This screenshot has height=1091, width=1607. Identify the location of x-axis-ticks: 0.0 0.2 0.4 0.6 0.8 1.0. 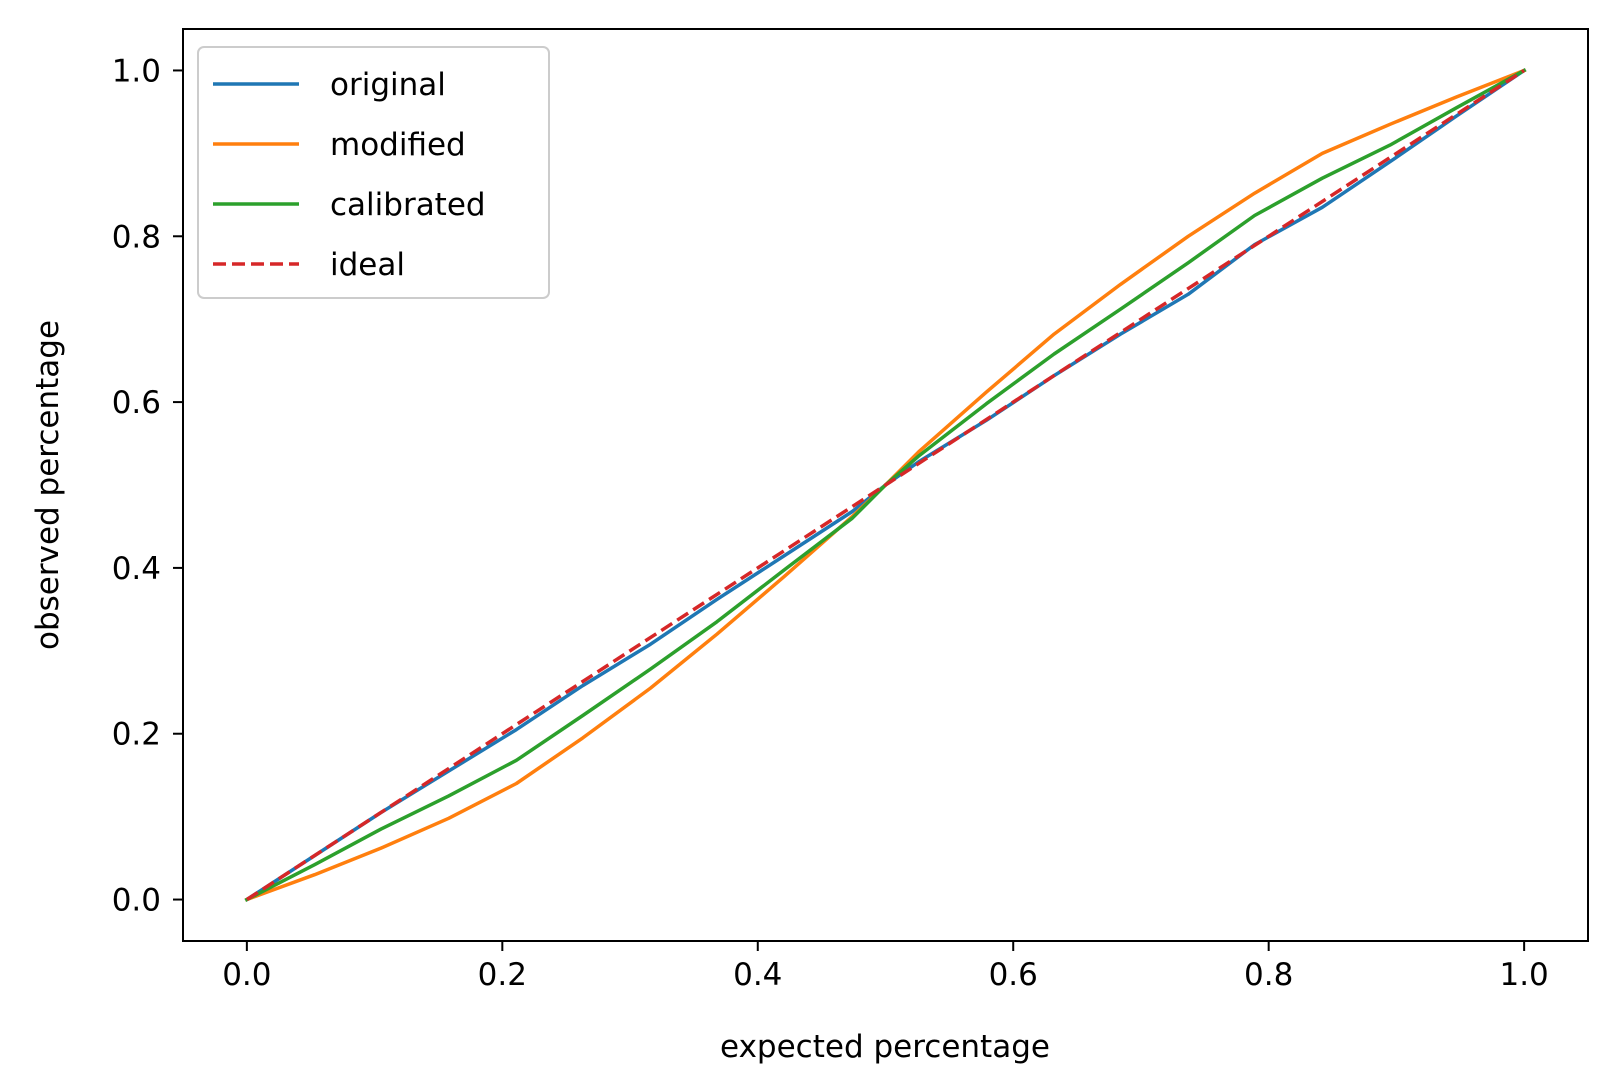
(885, 967).